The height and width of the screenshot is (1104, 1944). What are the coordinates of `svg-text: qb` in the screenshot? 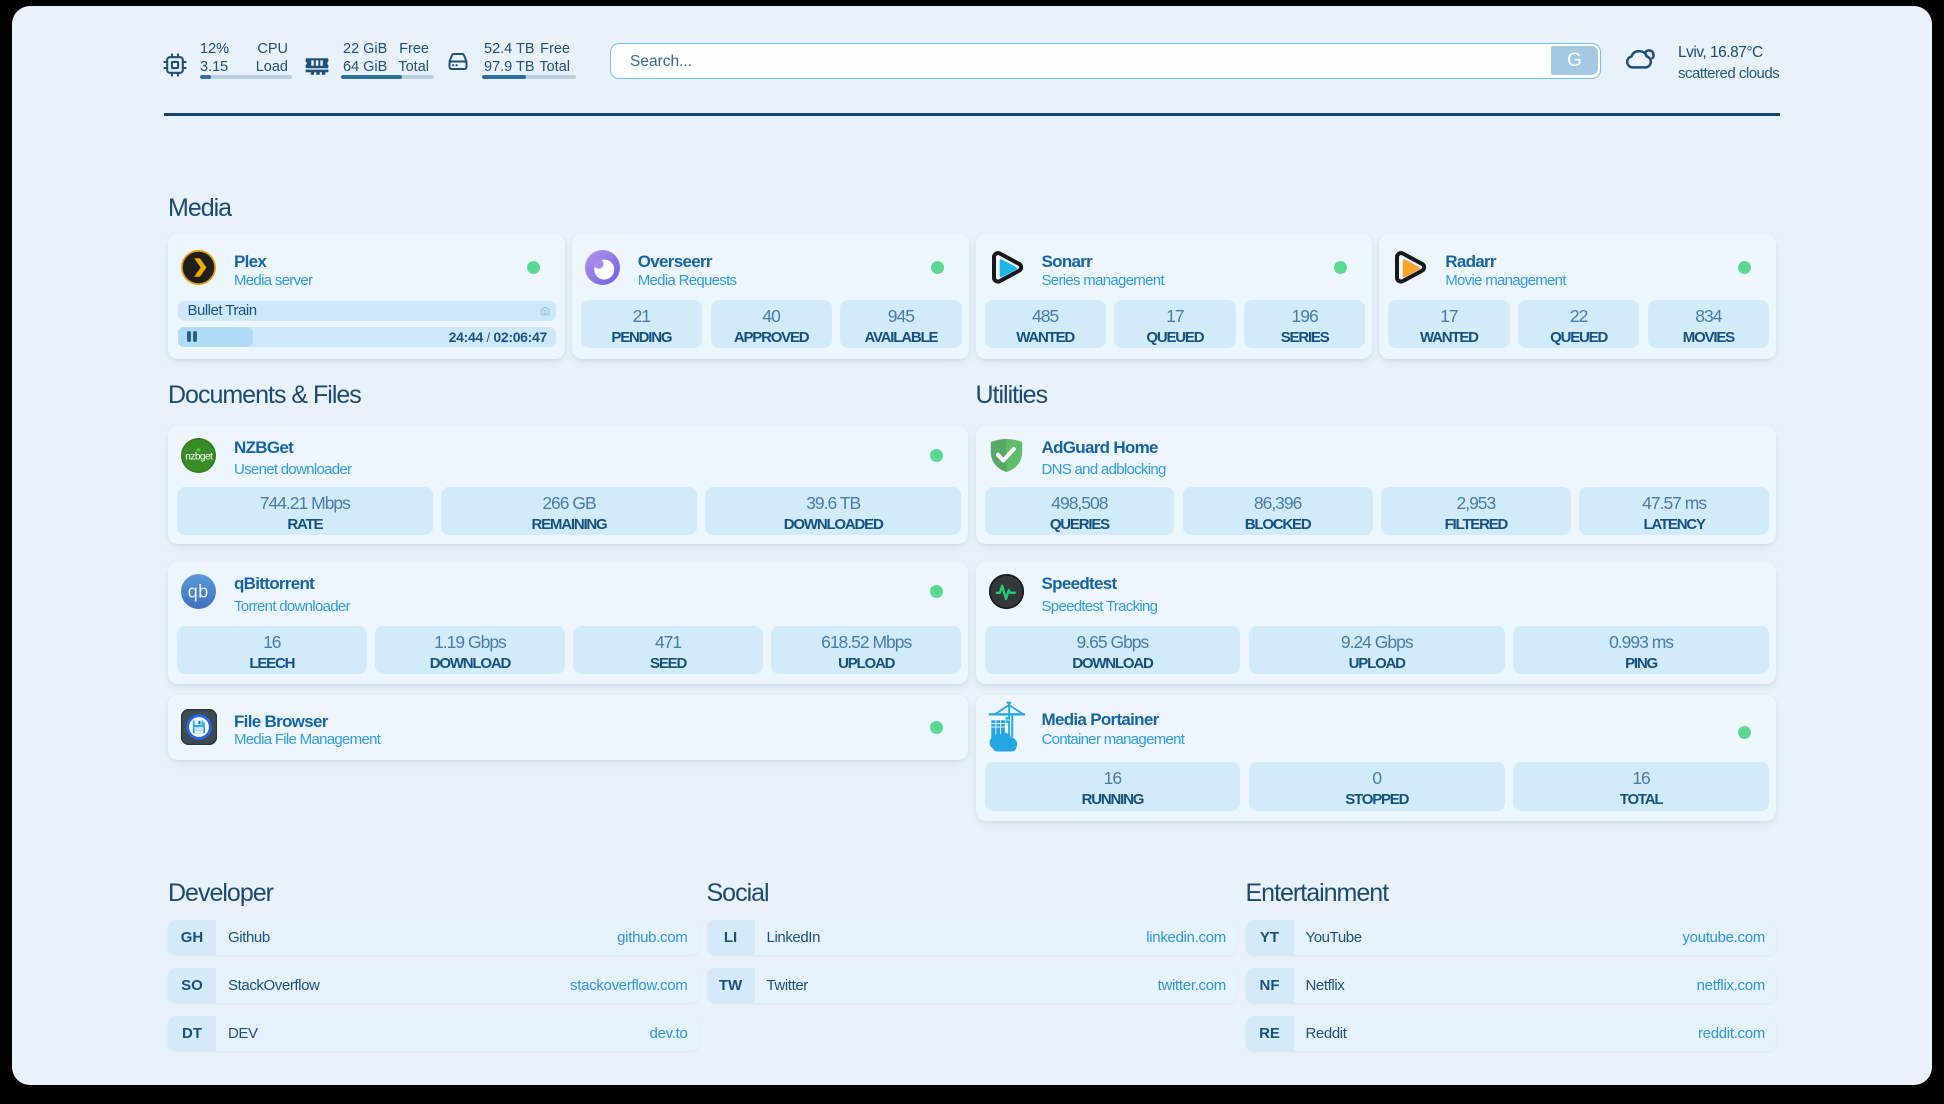 It's located at (198, 592).